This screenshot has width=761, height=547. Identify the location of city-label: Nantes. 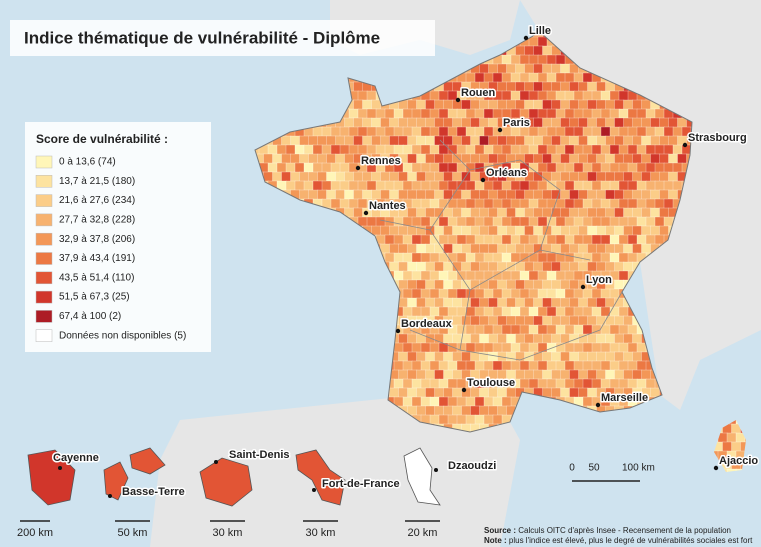
(387, 206).